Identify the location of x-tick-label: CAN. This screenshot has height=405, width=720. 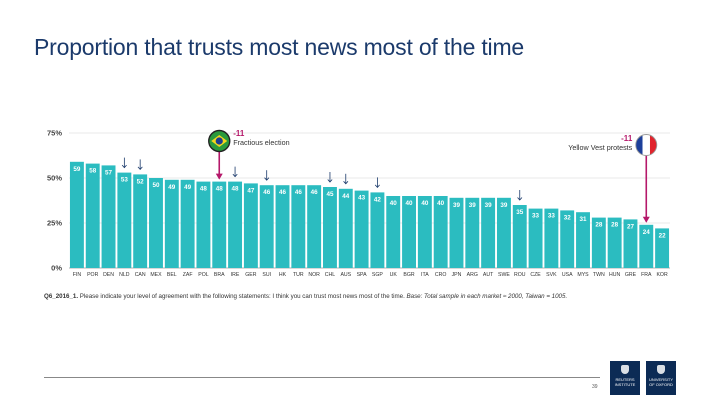
(140, 275).